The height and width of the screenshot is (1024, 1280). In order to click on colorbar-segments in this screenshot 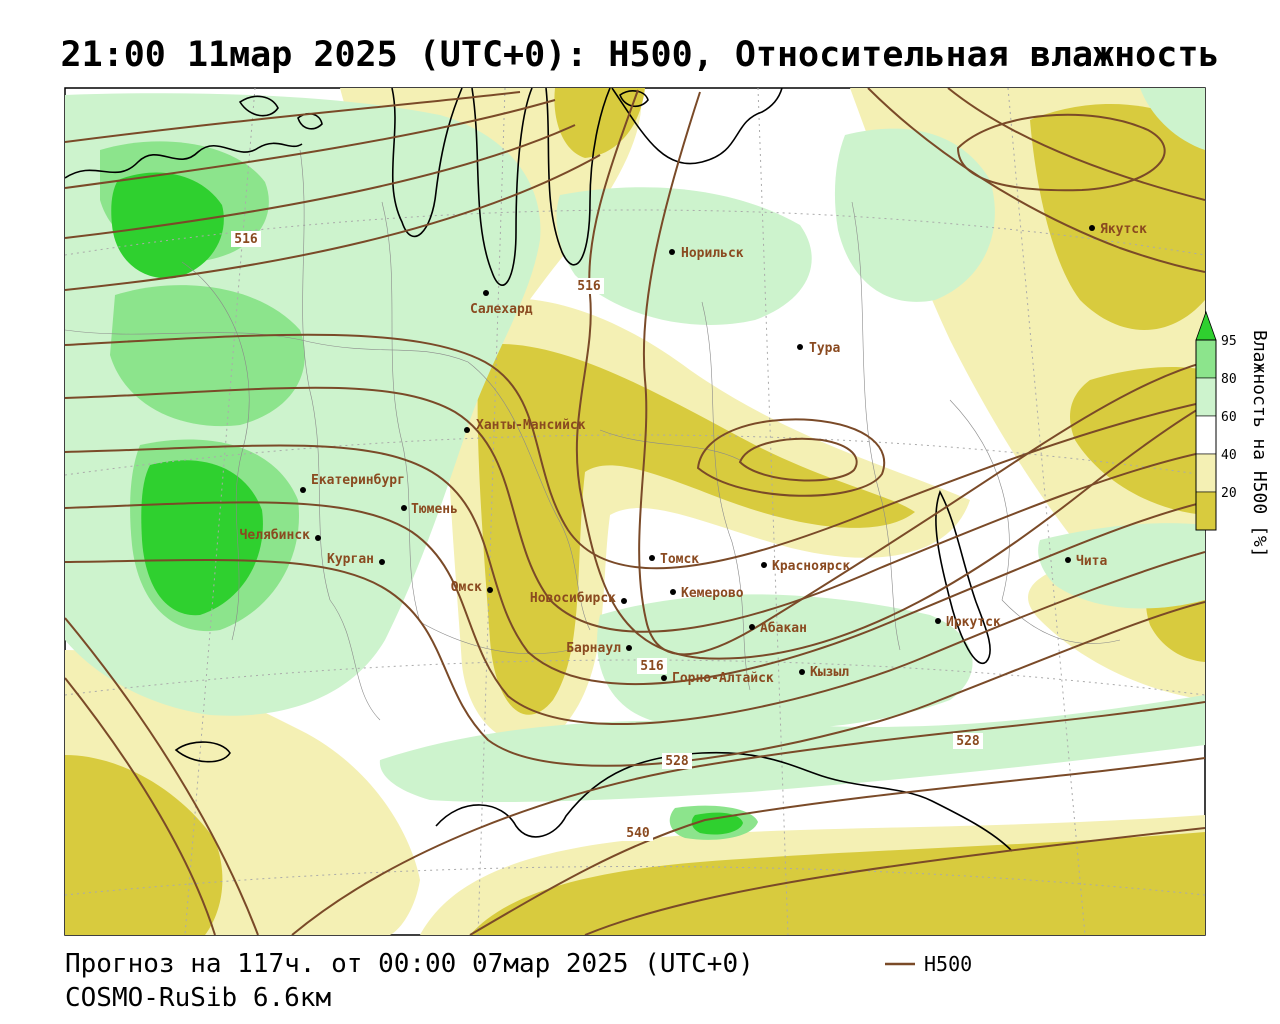, I will do `click(1206, 435)`.